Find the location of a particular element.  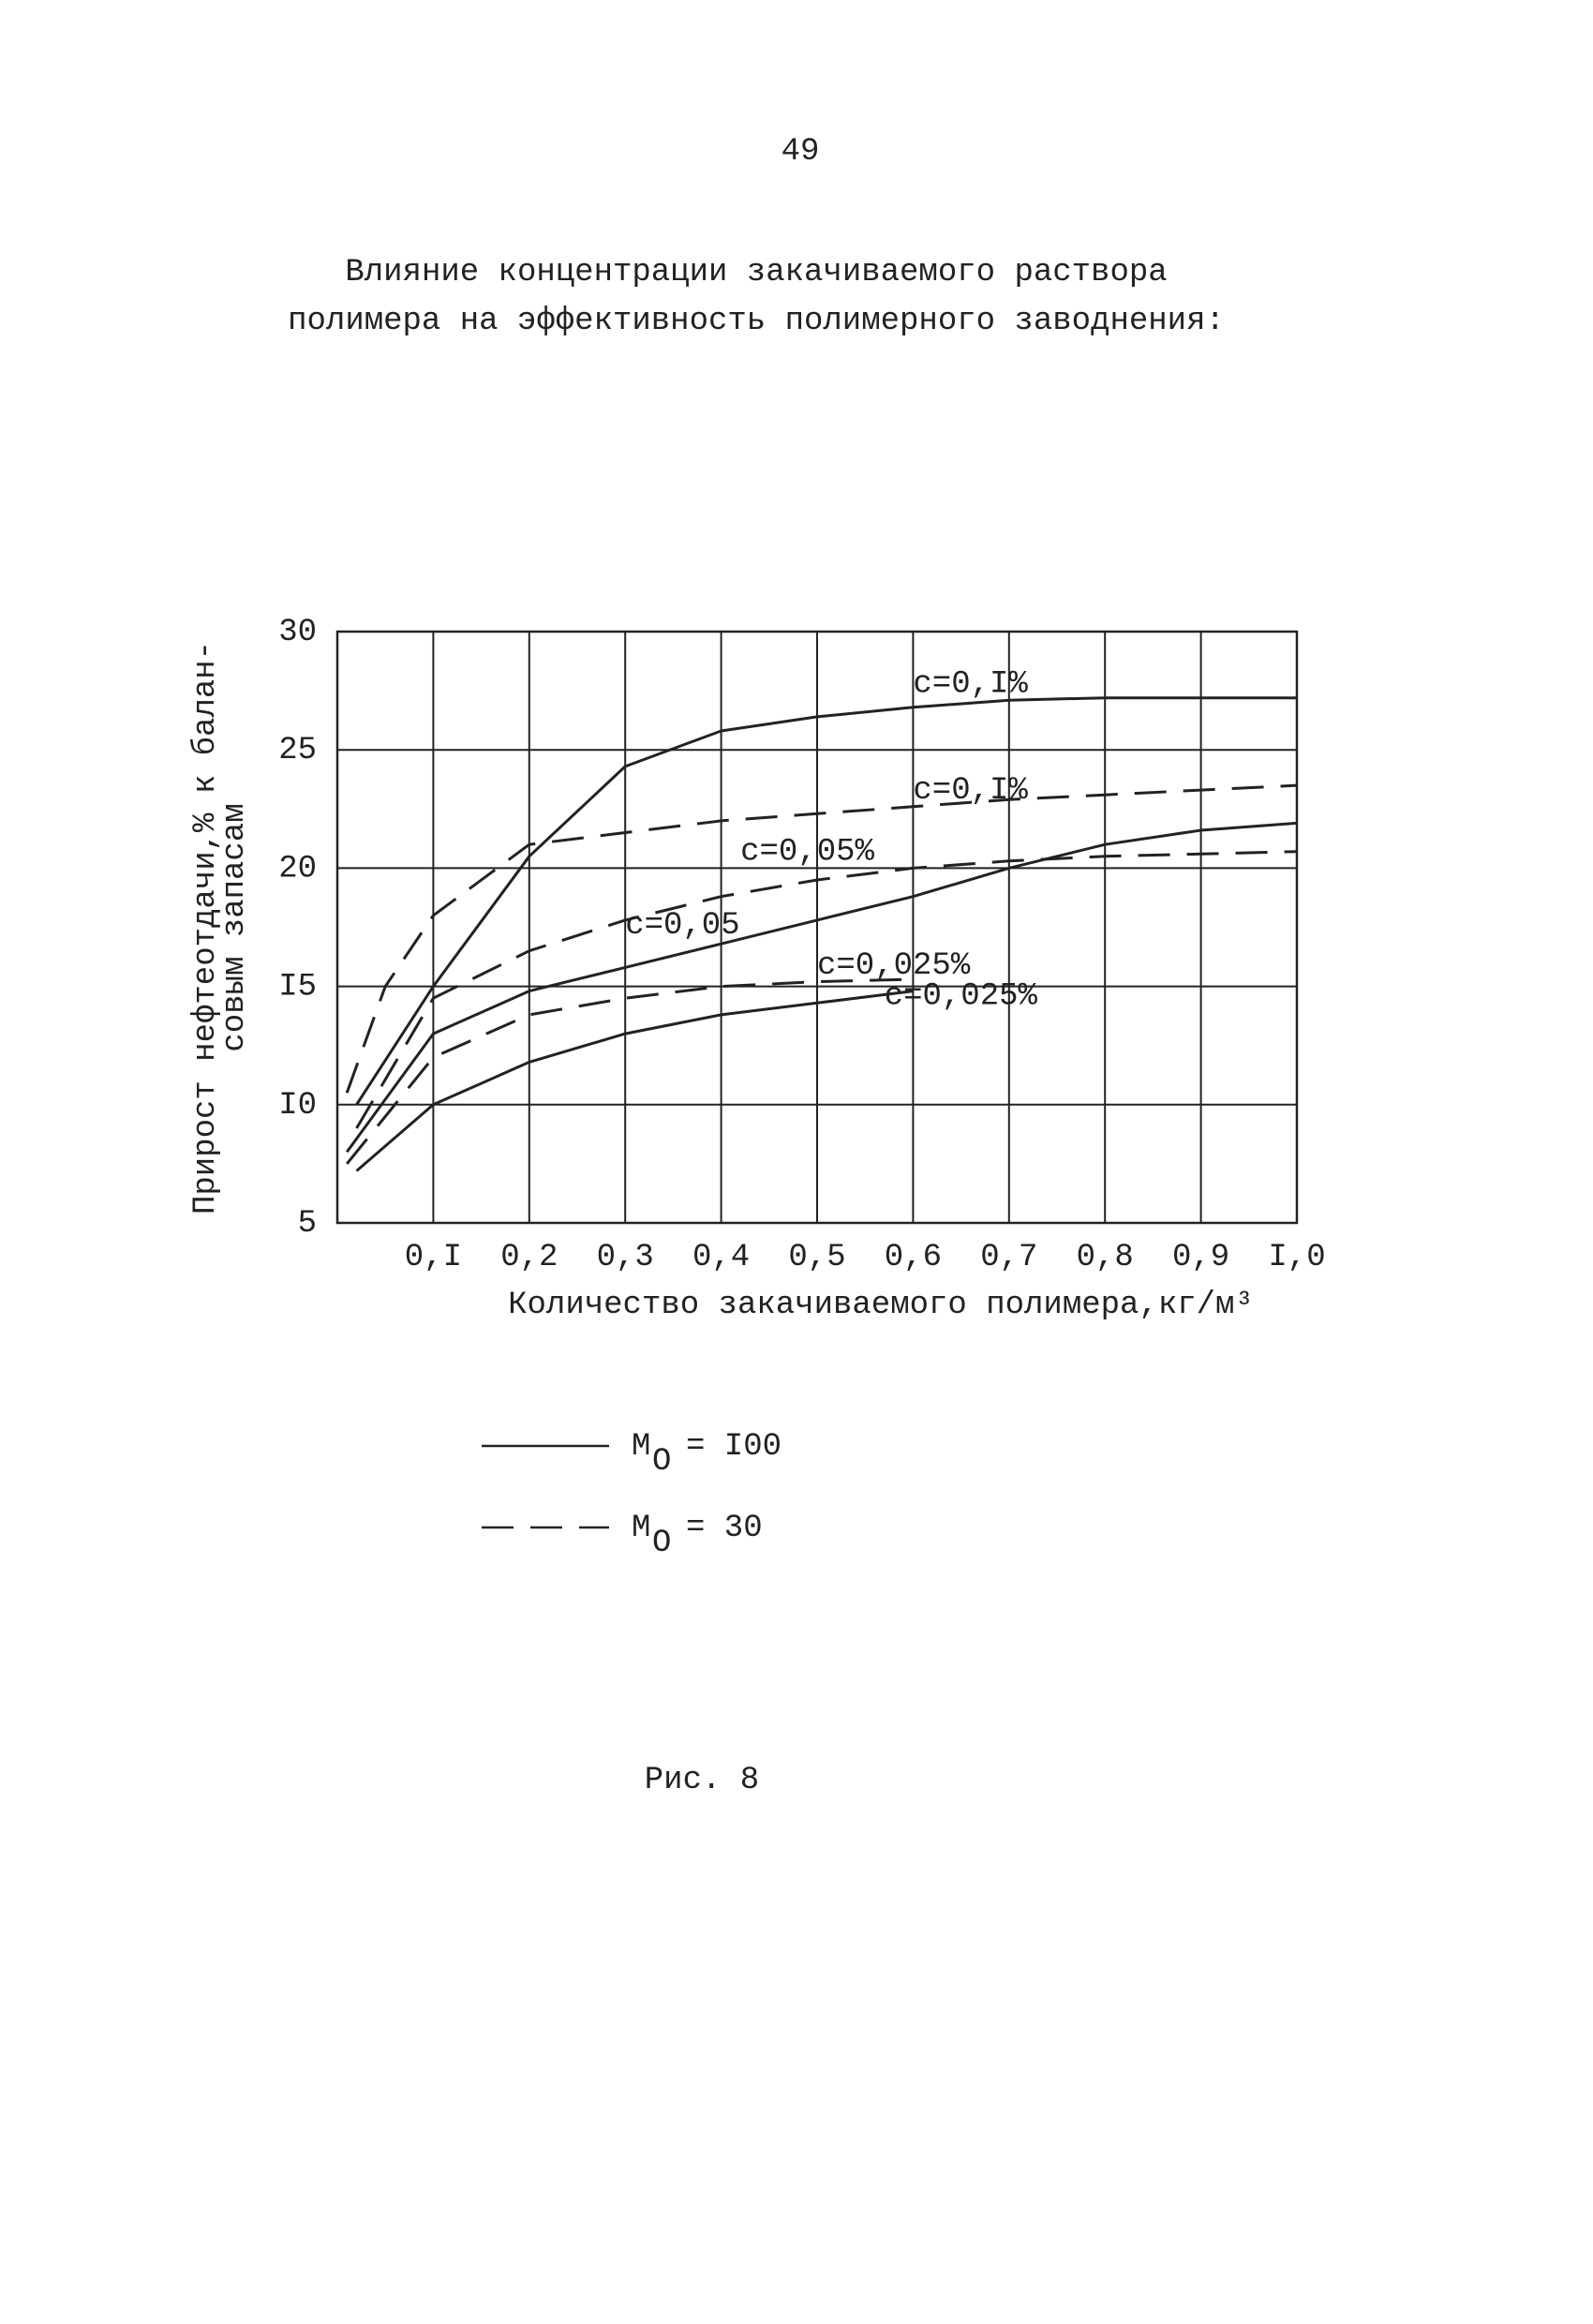

x-tick-label: 0,5 is located at coordinates (816, 1257).